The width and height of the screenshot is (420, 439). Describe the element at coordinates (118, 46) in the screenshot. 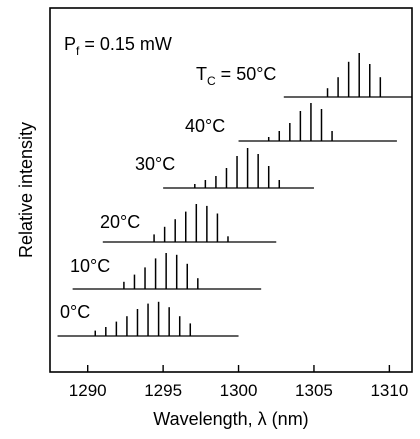

I see `pump-power-note: Pf = 0.15 mW` at that location.